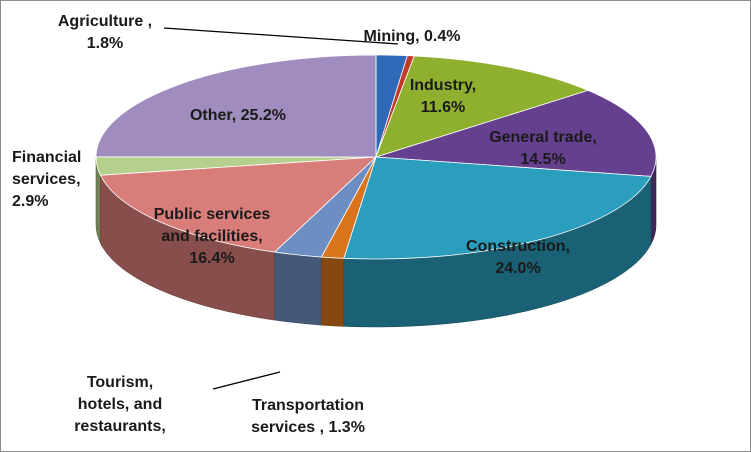 The height and width of the screenshot is (452, 751). I want to click on slice-other, so click(236, 106).